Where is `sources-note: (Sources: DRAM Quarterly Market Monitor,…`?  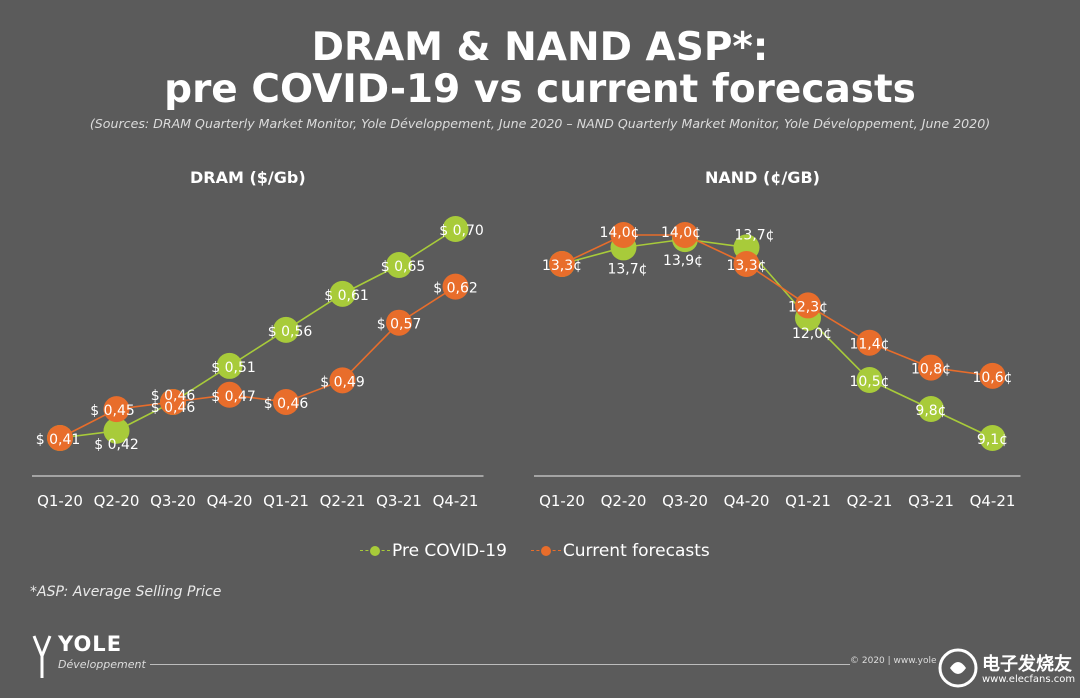
sources-note: (Sources: DRAM Quarterly Market Monitor,… is located at coordinates (540, 123).